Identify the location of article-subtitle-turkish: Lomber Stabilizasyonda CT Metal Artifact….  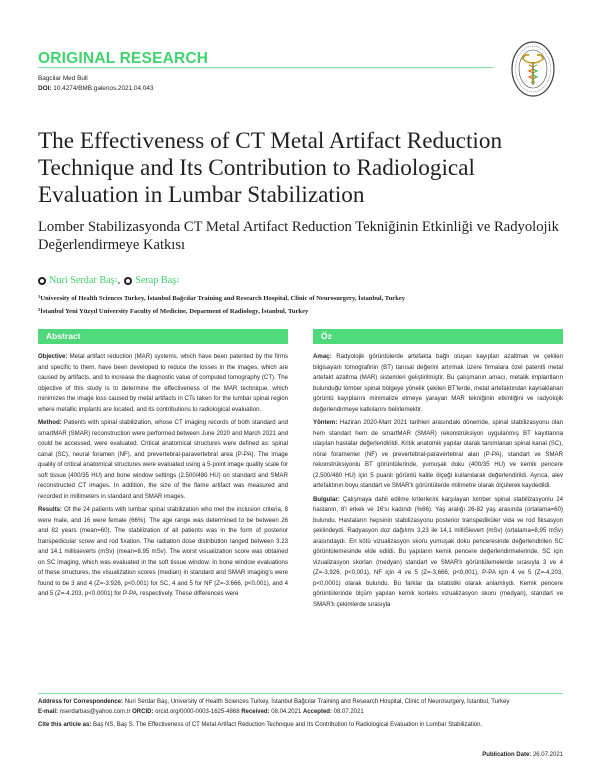
(298, 236).